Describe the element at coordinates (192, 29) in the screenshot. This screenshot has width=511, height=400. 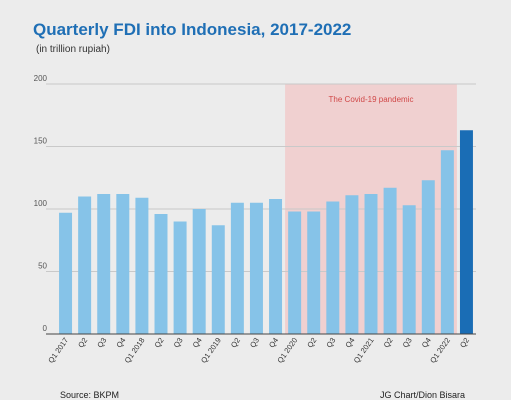
I see `chart-title: Quarterly FDI into Indonesia, 2017-2022` at that location.